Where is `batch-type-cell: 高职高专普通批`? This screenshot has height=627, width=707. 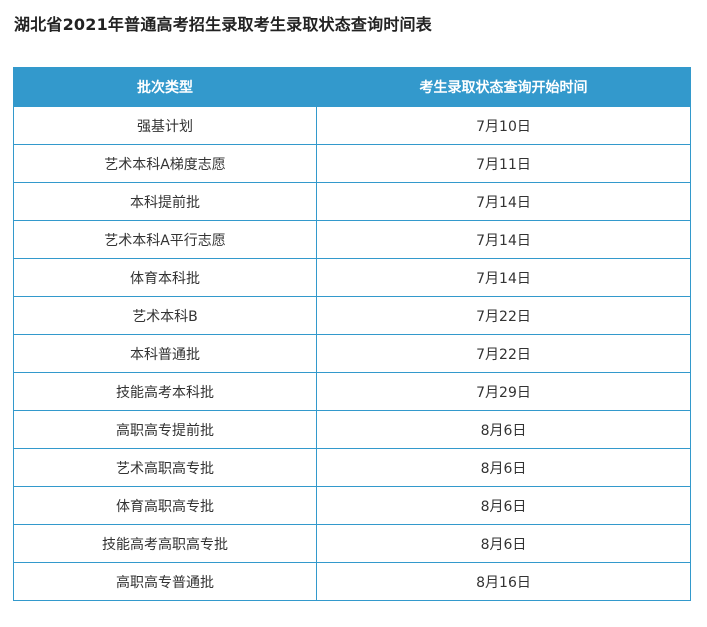 batch-type-cell: 高职高专普通批 is located at coordinates (165, 581).